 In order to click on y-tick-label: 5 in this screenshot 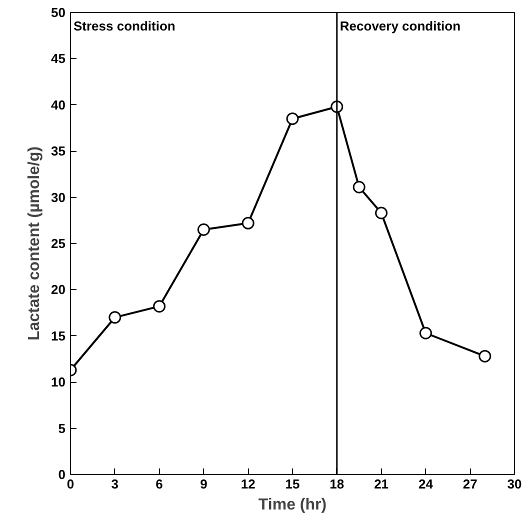, I will do `click(62, 428)`.